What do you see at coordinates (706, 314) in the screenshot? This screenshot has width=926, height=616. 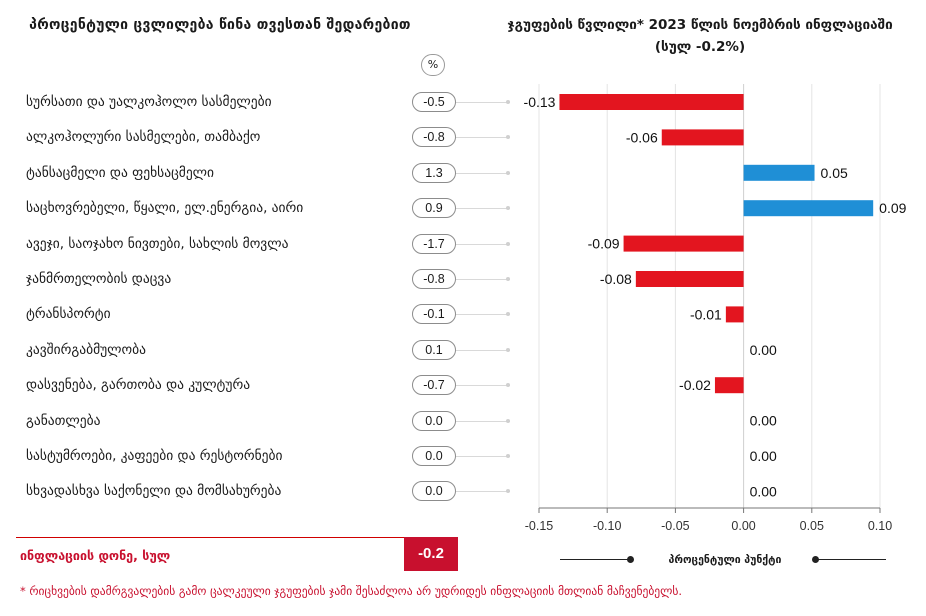 I see `bar-value-label: -0.01` at bounding box center [706, 314].